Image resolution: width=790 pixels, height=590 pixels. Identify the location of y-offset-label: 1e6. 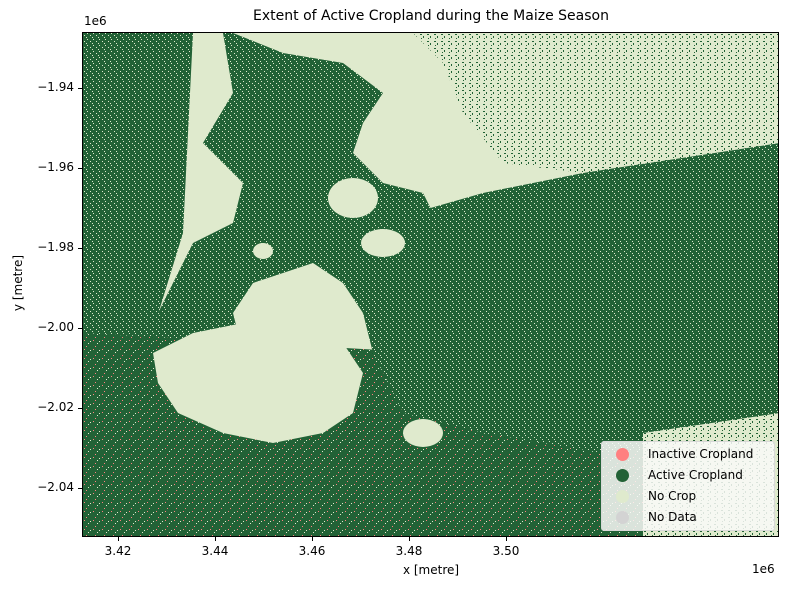
(95, 21).